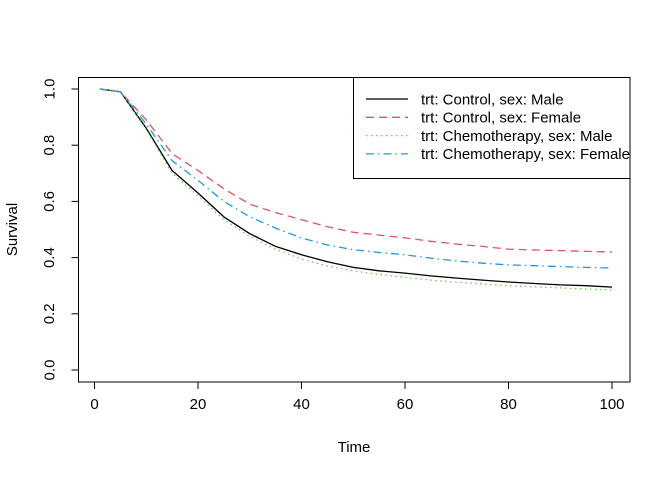 Image resolution: width=672 pixels, height=480 pixels. Describe the element at coordinates (49, 257) in the screenshot. I see `y-tick-label: 0.4` at that location.